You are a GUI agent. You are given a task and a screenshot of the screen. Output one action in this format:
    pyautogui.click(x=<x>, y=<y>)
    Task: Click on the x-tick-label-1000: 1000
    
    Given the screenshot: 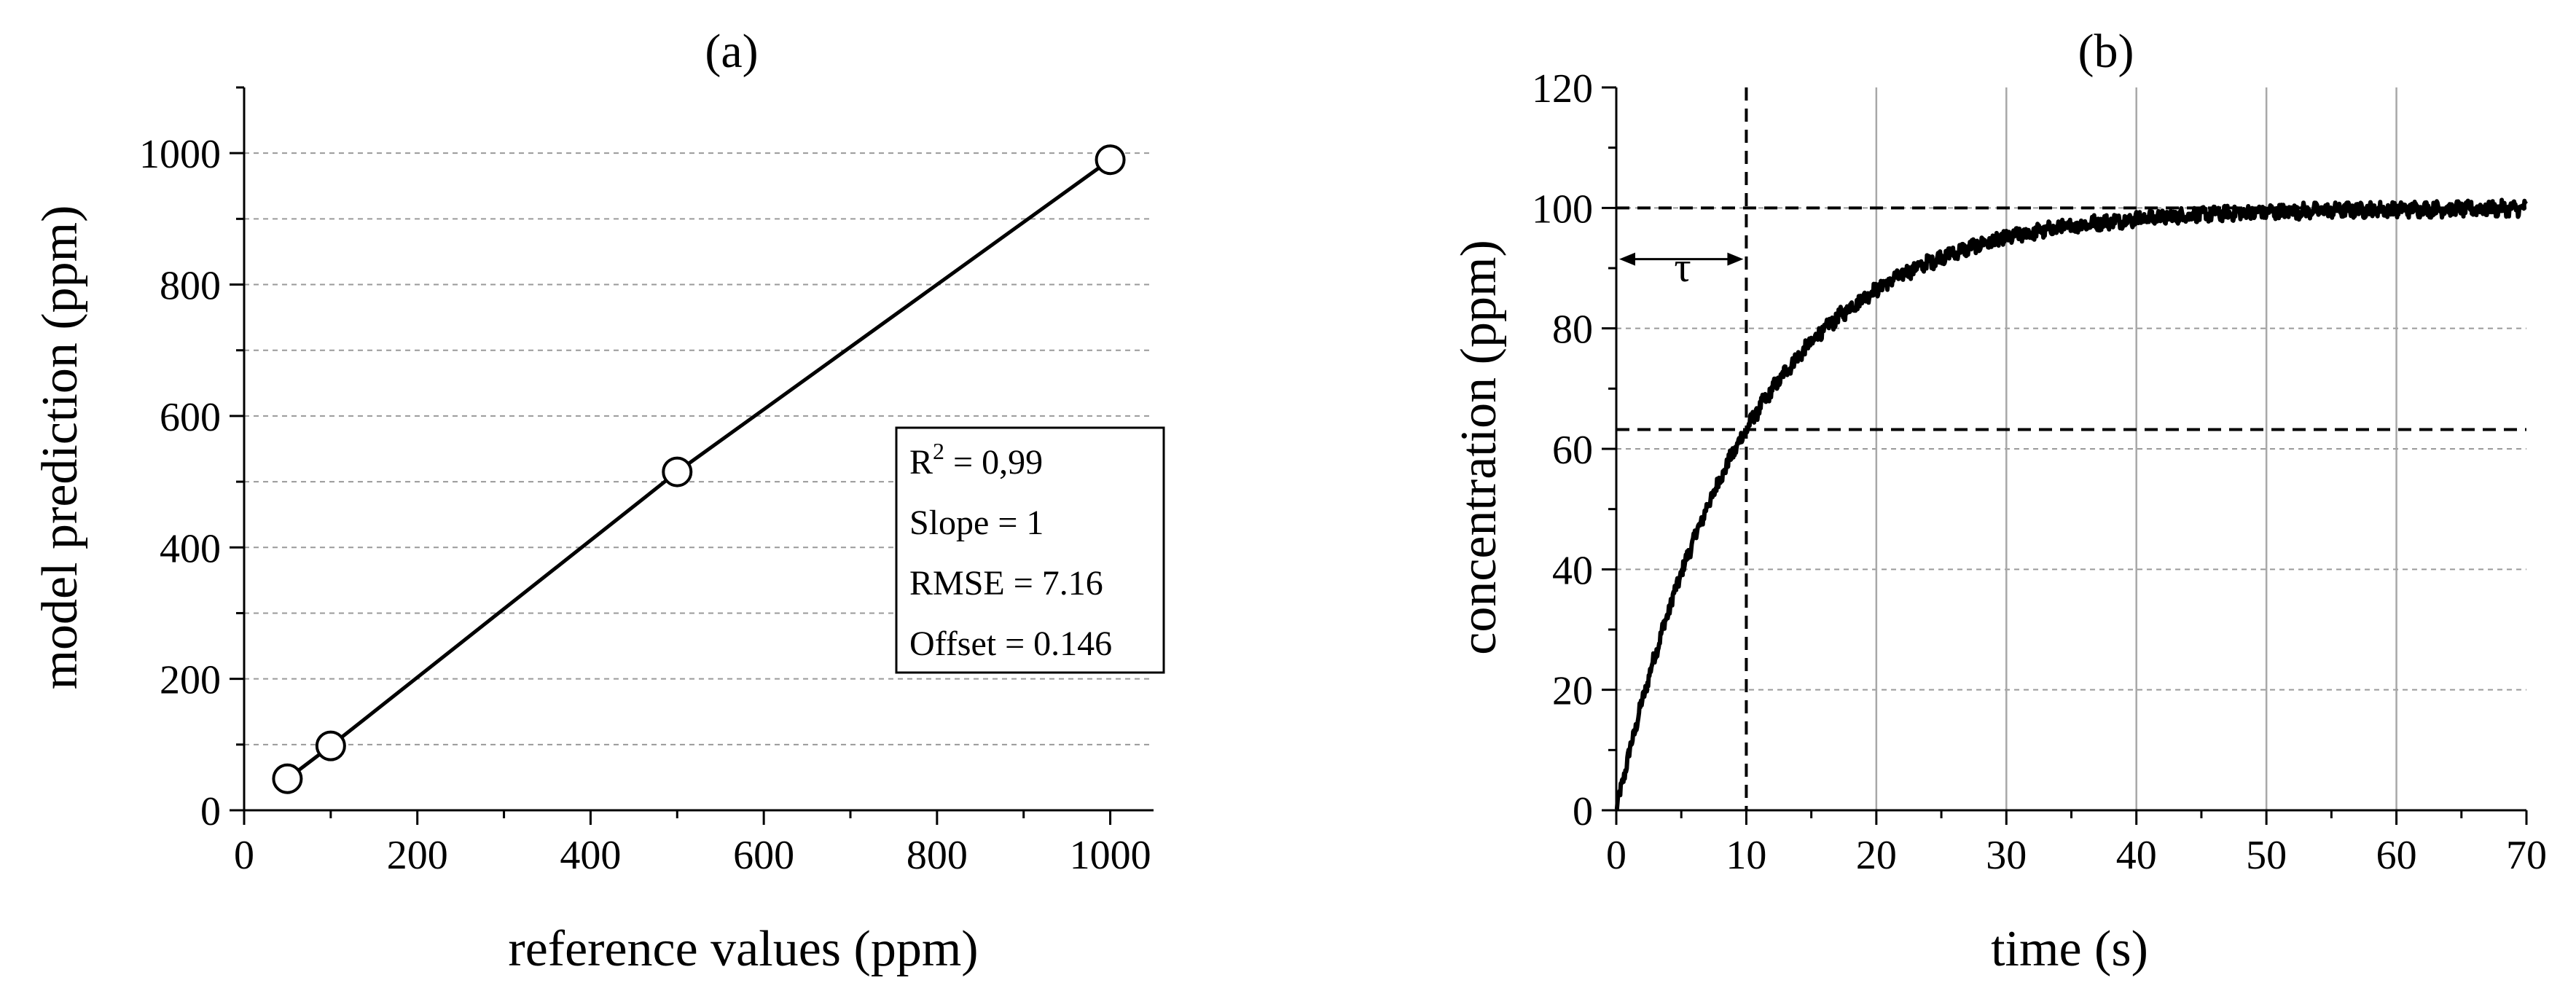 What is the action you would take?
    pyautogui.click(x=1110, y=855)
    